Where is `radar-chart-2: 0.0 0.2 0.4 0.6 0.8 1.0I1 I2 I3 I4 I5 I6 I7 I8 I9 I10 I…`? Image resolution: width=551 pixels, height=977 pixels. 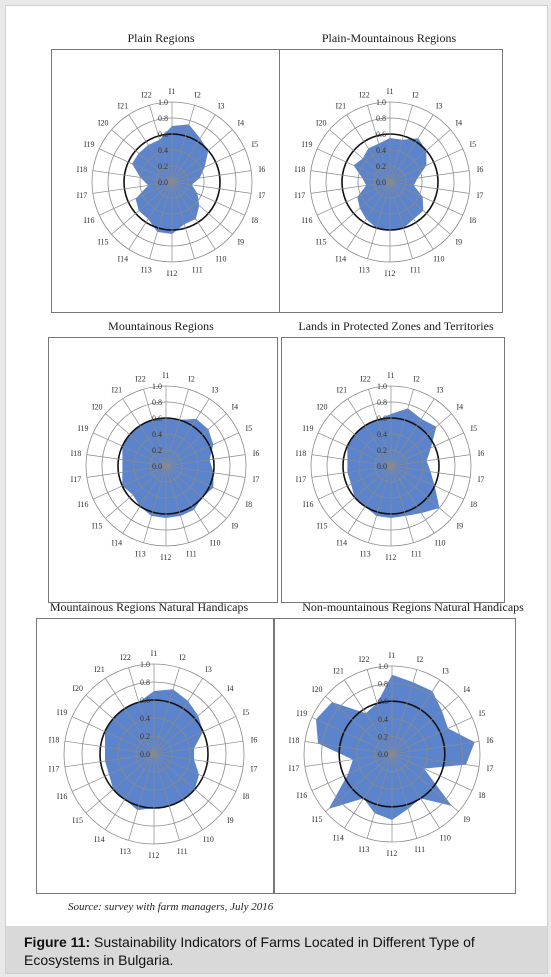 radar-chart-2: 0.0 0.2 0.4 0.6 0.8 1.0I1 I2 I3 I4 I5 I6 I7 I8 I9 I10 I… is located at coordinates (165, 466).